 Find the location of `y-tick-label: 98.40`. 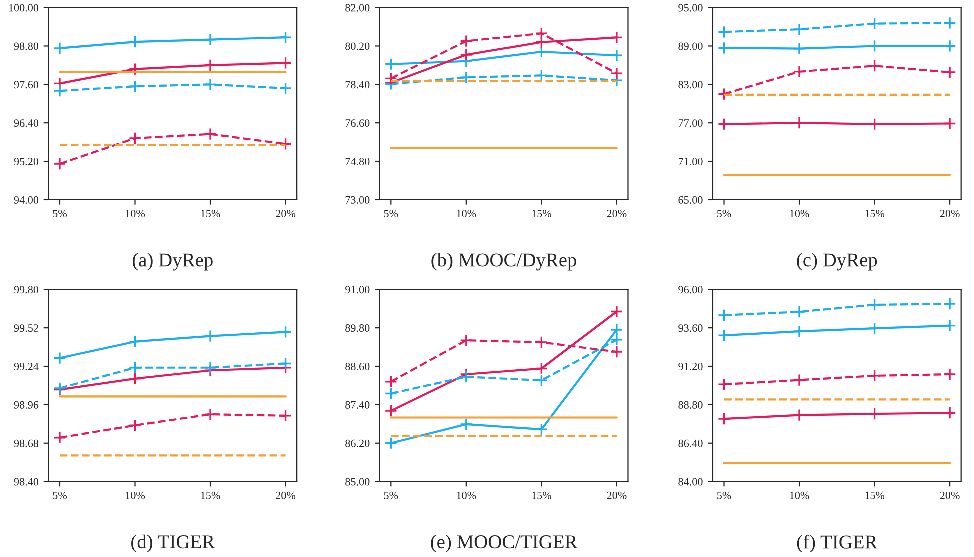

y-tick-label: 98.40 is located at coordinates (26, 482).